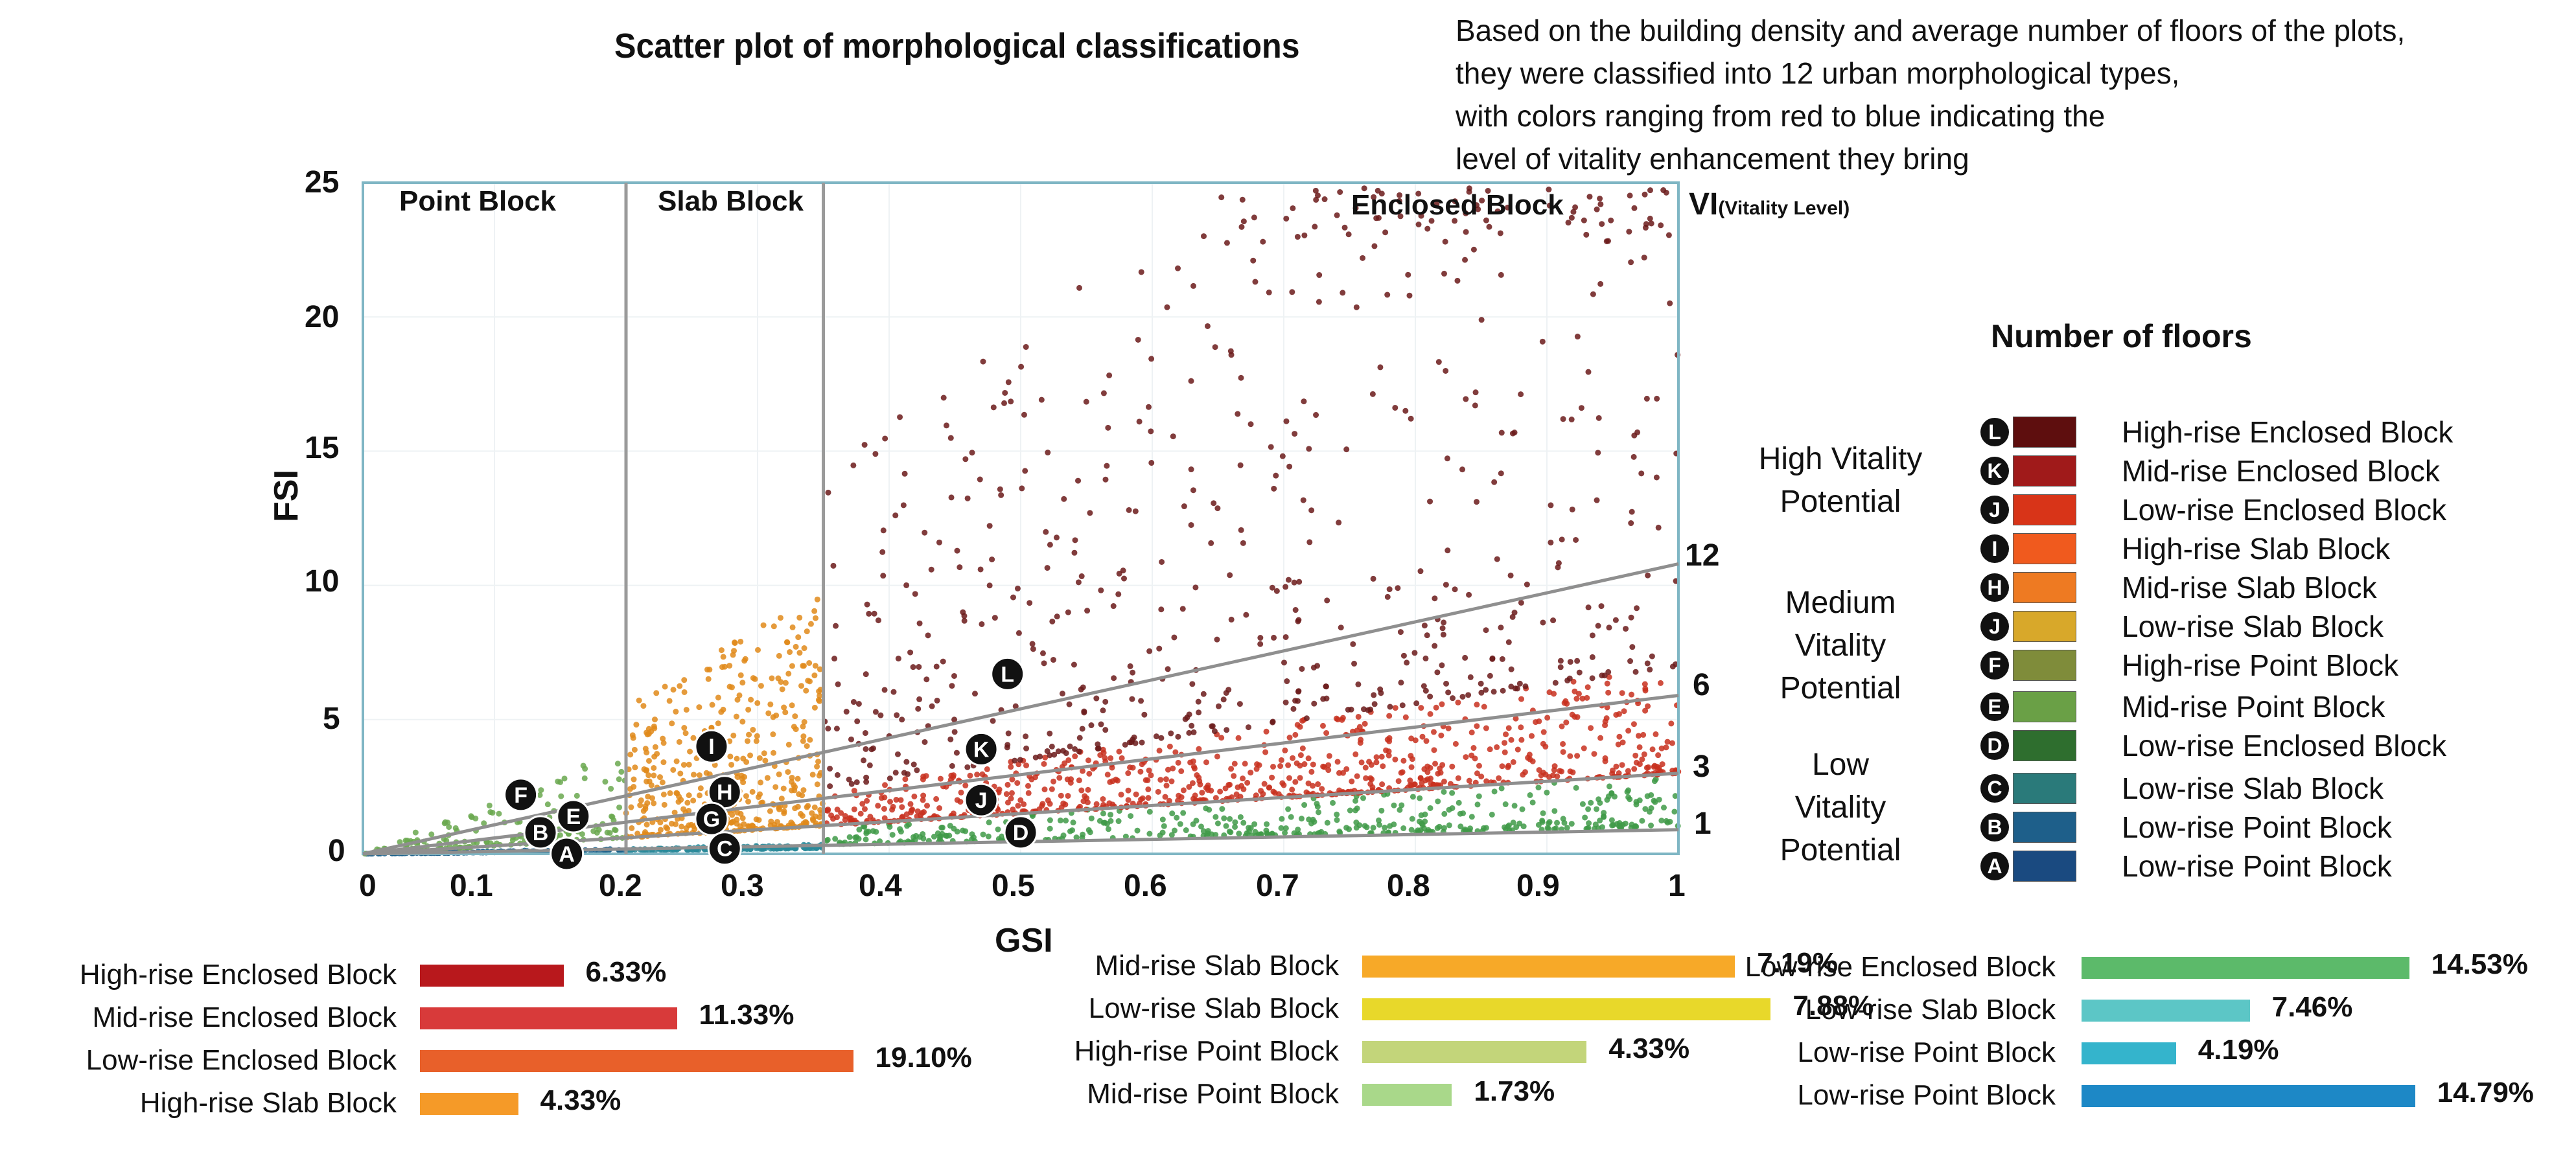 Image resolution: width=2576 pixels, height=1157 pixels. What do you see at coordinates (981, 800) in the screenshot?
I see `type-marker-letter: J` at bounding box center [981, 800].